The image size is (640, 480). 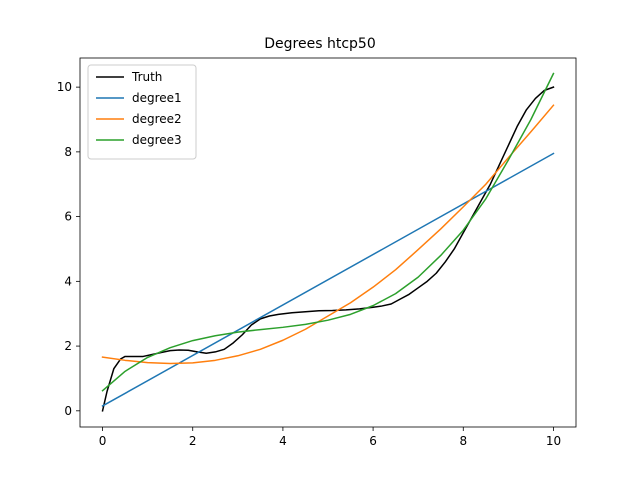 I want to click on legend: Truth degree1 degree2 degree3, so click(x=142, y=112).